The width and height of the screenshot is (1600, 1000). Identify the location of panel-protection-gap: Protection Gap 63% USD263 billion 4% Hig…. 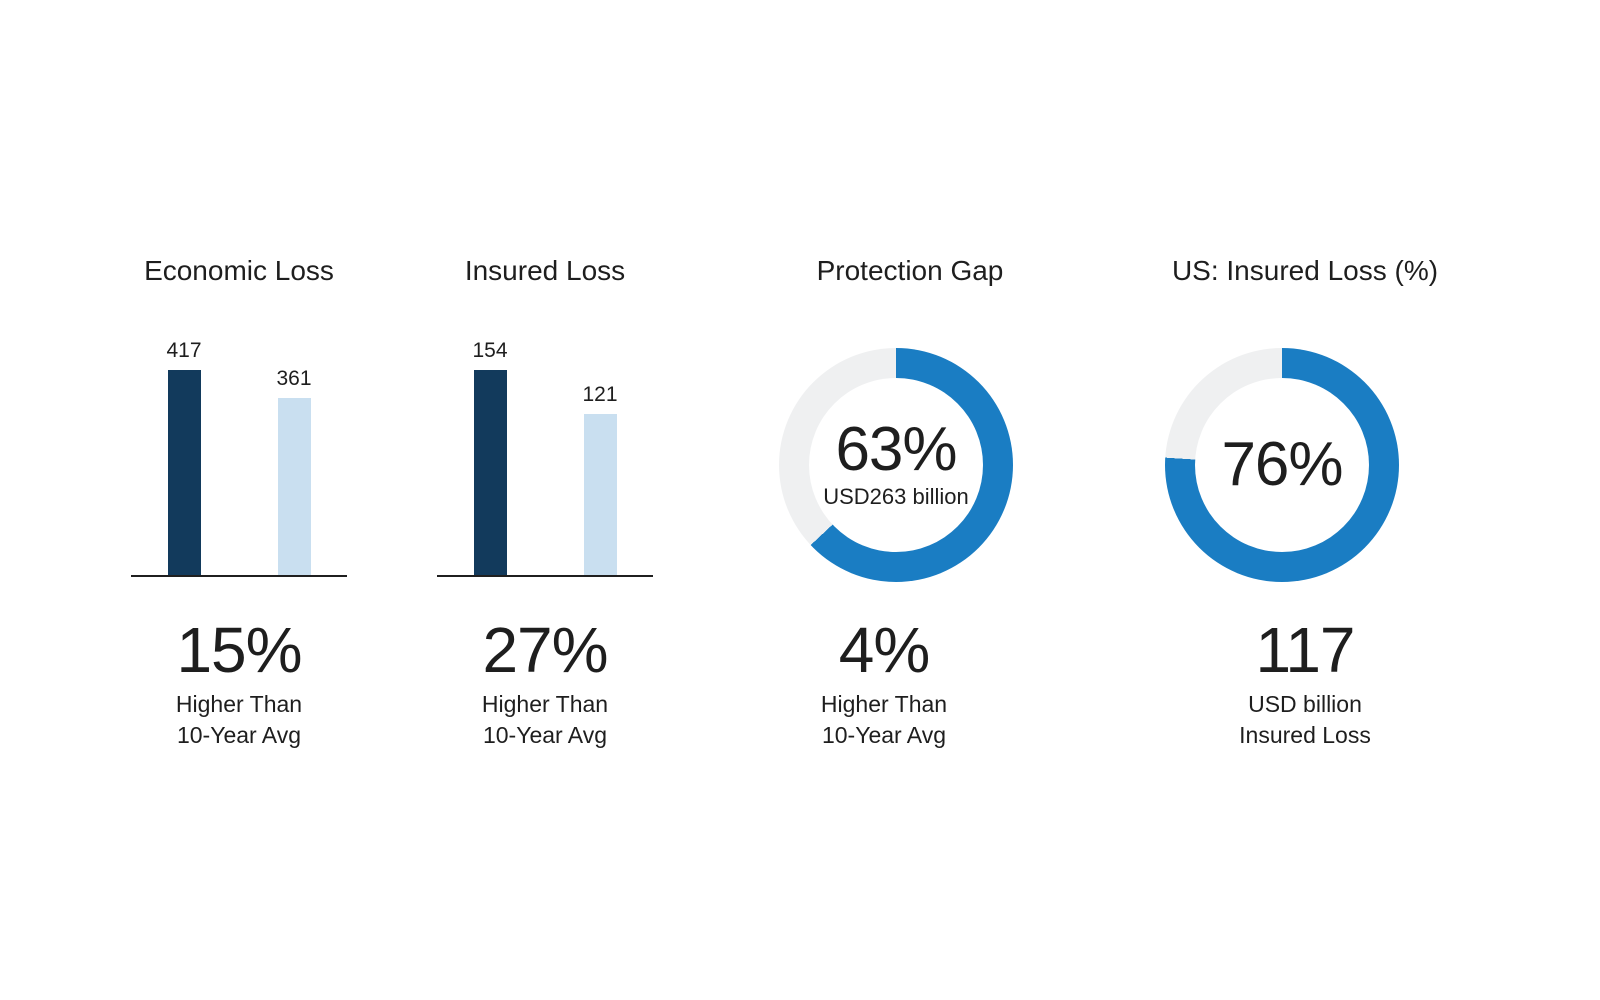
(896, 502).